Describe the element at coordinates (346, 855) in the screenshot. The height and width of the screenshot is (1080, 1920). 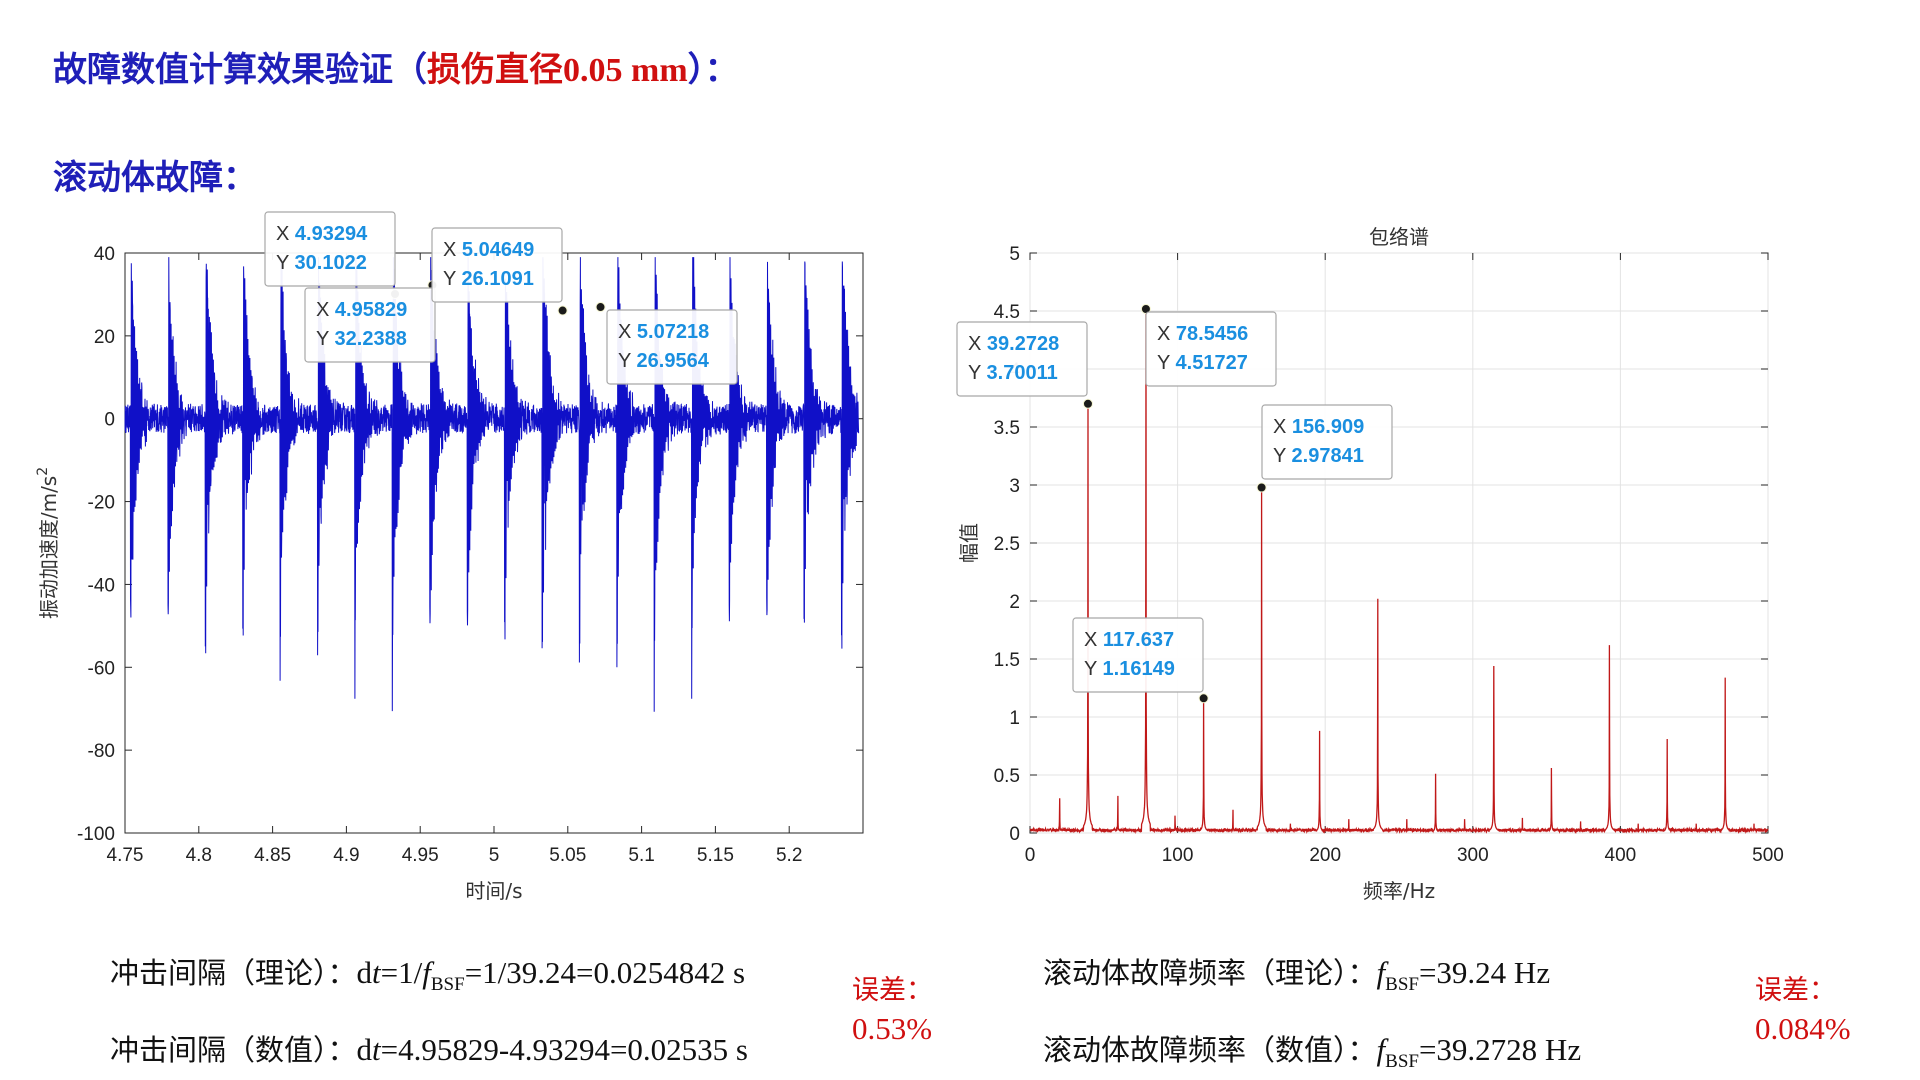
I see `x-tick-label: 4.9` at that location.